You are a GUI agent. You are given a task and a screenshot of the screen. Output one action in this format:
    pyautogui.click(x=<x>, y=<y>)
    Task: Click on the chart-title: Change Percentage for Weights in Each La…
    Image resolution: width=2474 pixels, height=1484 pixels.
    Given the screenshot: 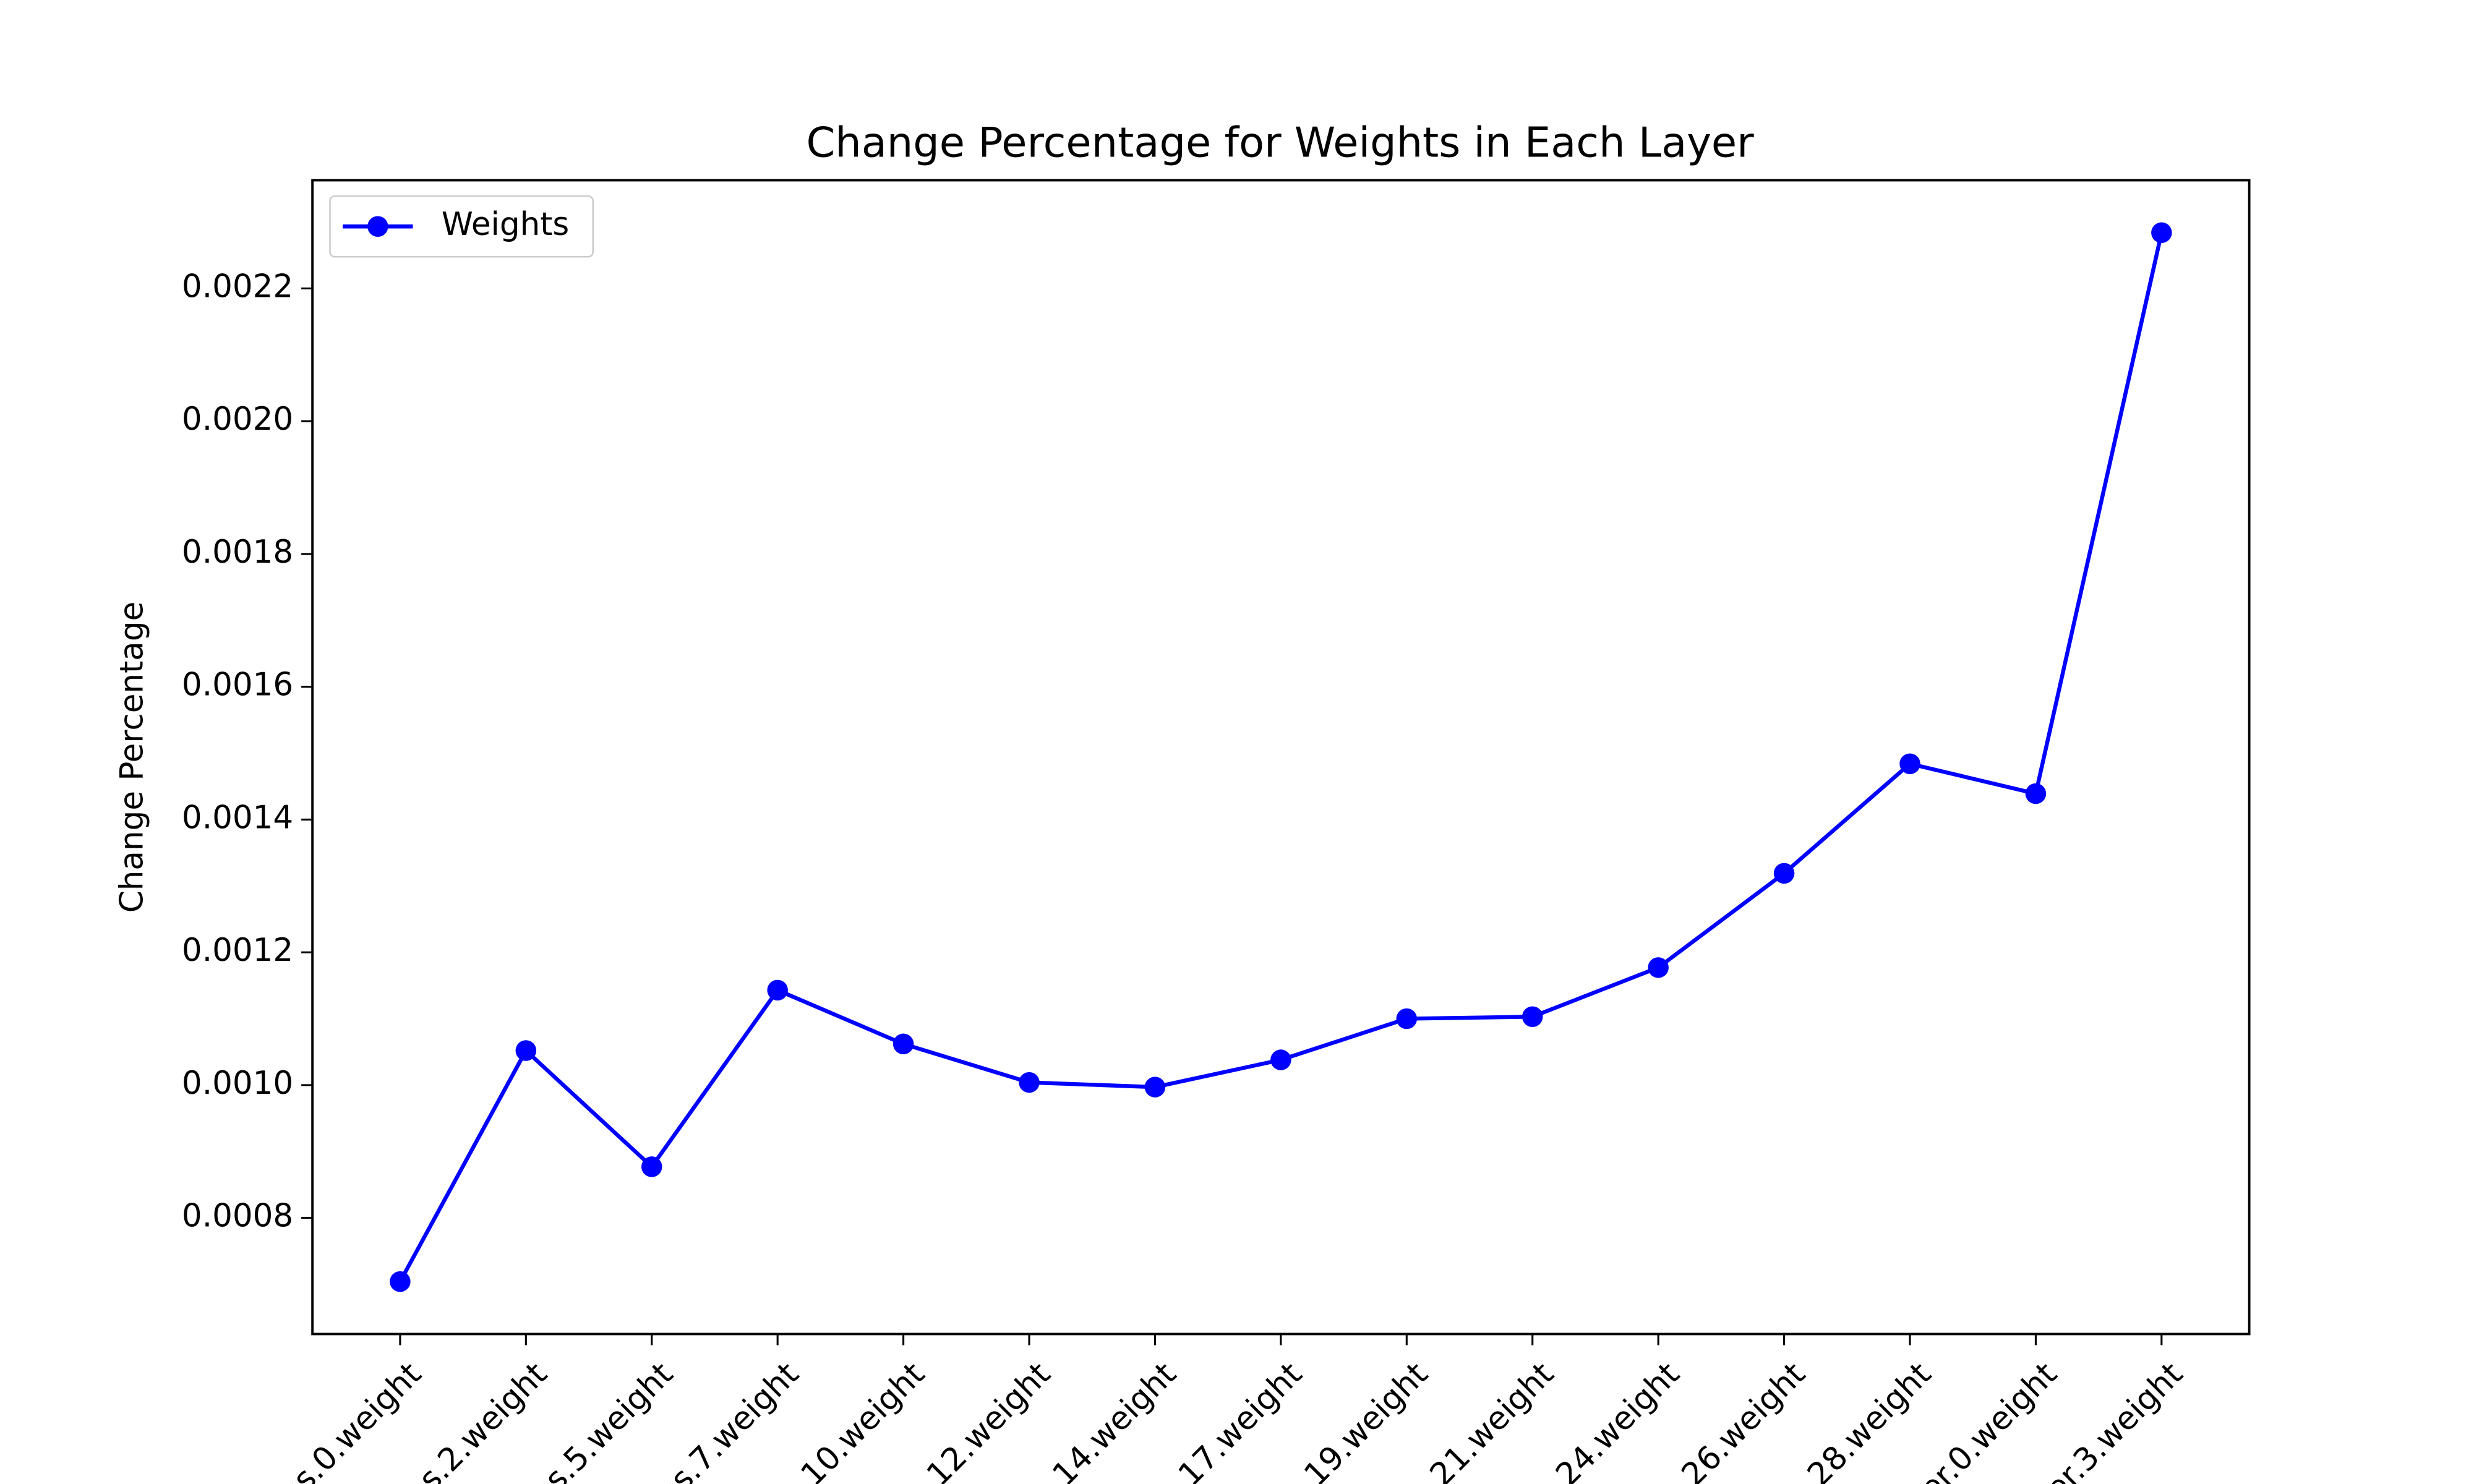 What is the action you would take?
    pyautogui.click(x=1280, y=142)
    